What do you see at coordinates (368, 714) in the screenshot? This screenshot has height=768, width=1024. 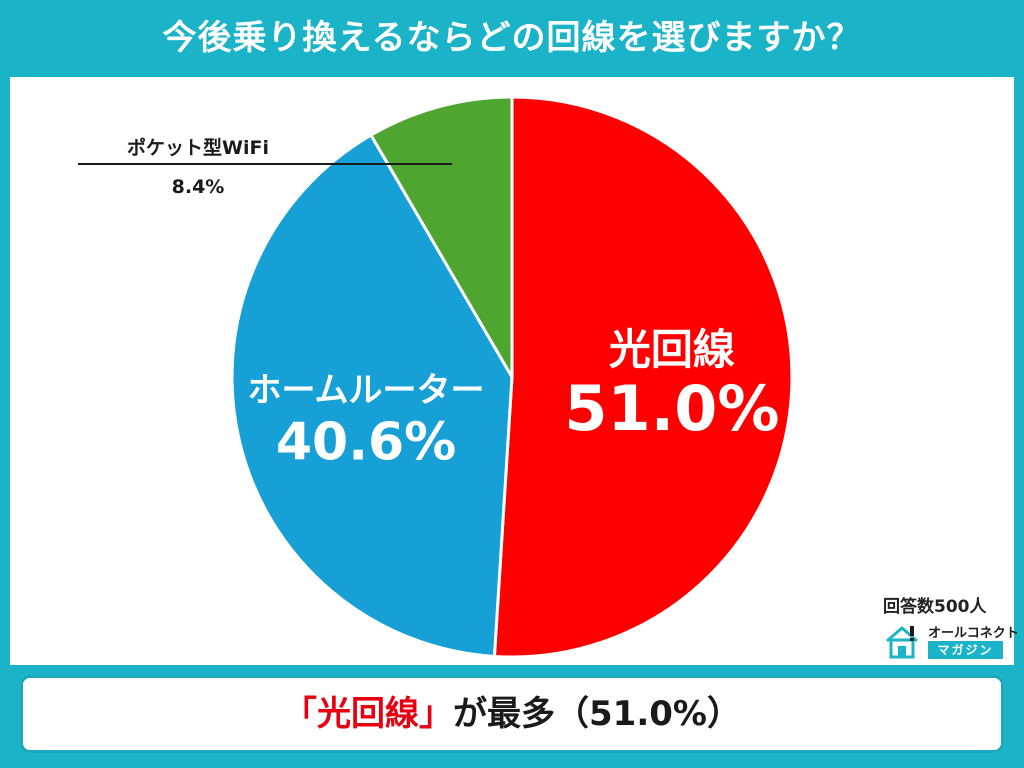 I see `conclusion-highlight: 「光回線」` at bounding box center [368, 714].